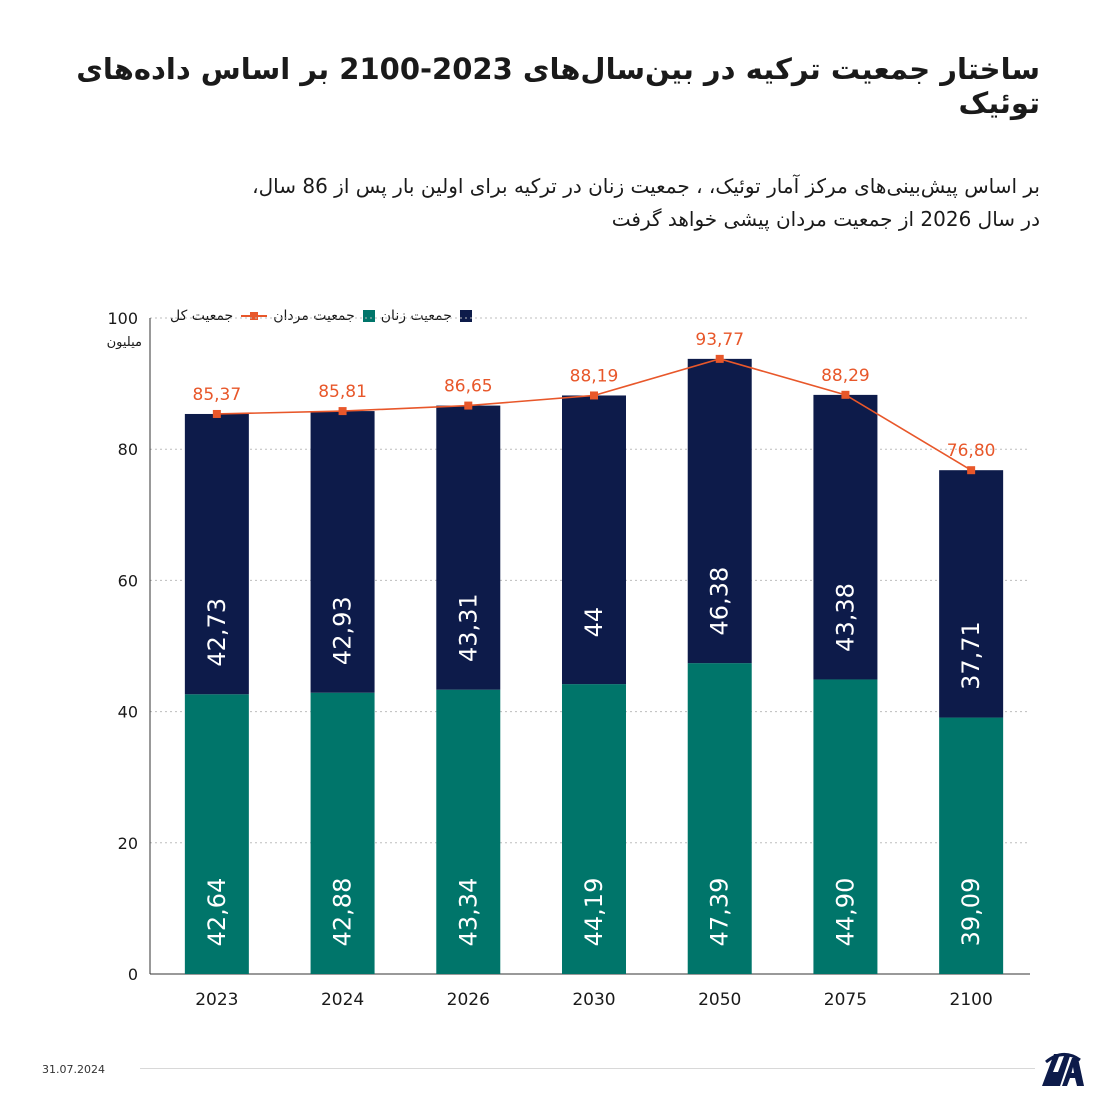 Image resolution: width=1120 pixels, height=1120 pixels. Describe the element at coordinates (593, 1000) in the screenshot. I see `x-tick-label: 2030` at that location.